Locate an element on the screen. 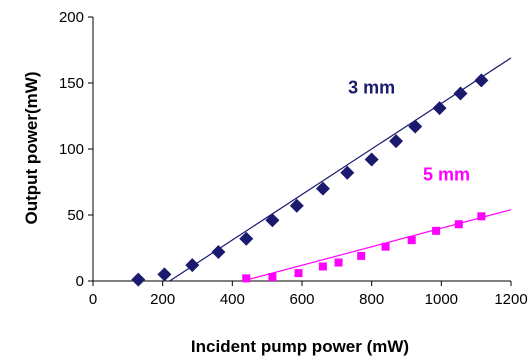 The image size is (528, 358). x-ticks: 0 200 400 600 800 1000 1200 is located at coordinates (308, 294).